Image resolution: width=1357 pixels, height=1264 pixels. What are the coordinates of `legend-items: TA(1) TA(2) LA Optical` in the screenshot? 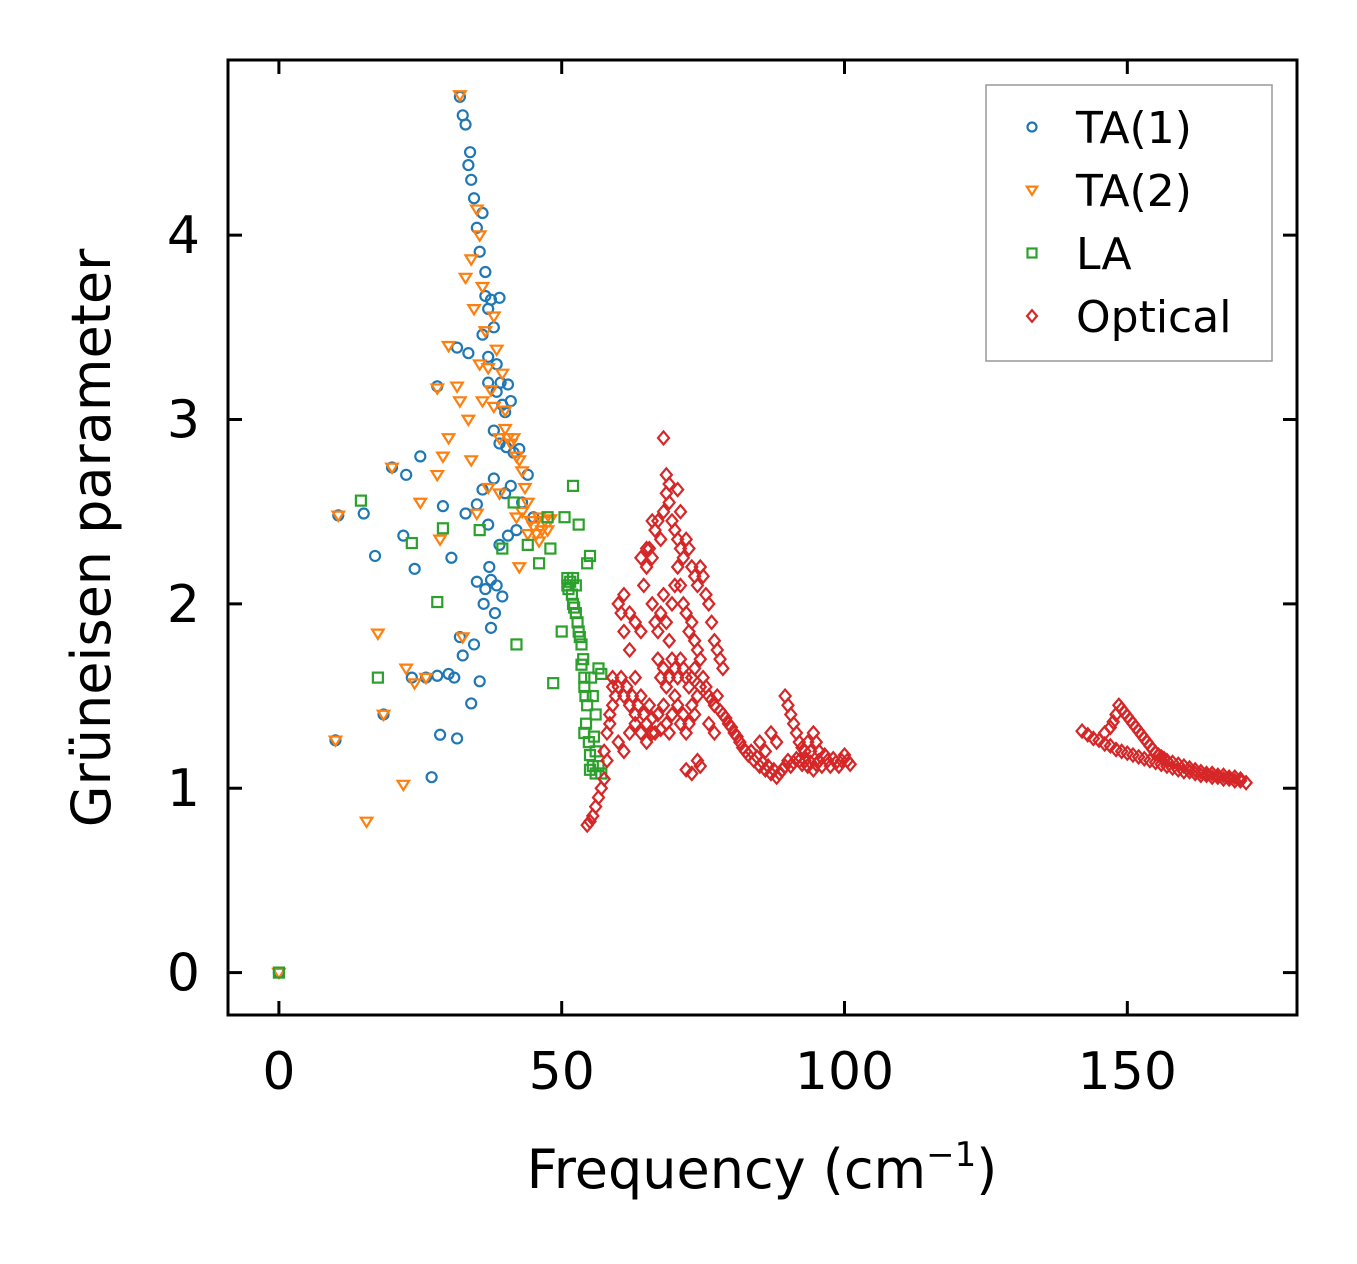 It's located at (1127, 223).